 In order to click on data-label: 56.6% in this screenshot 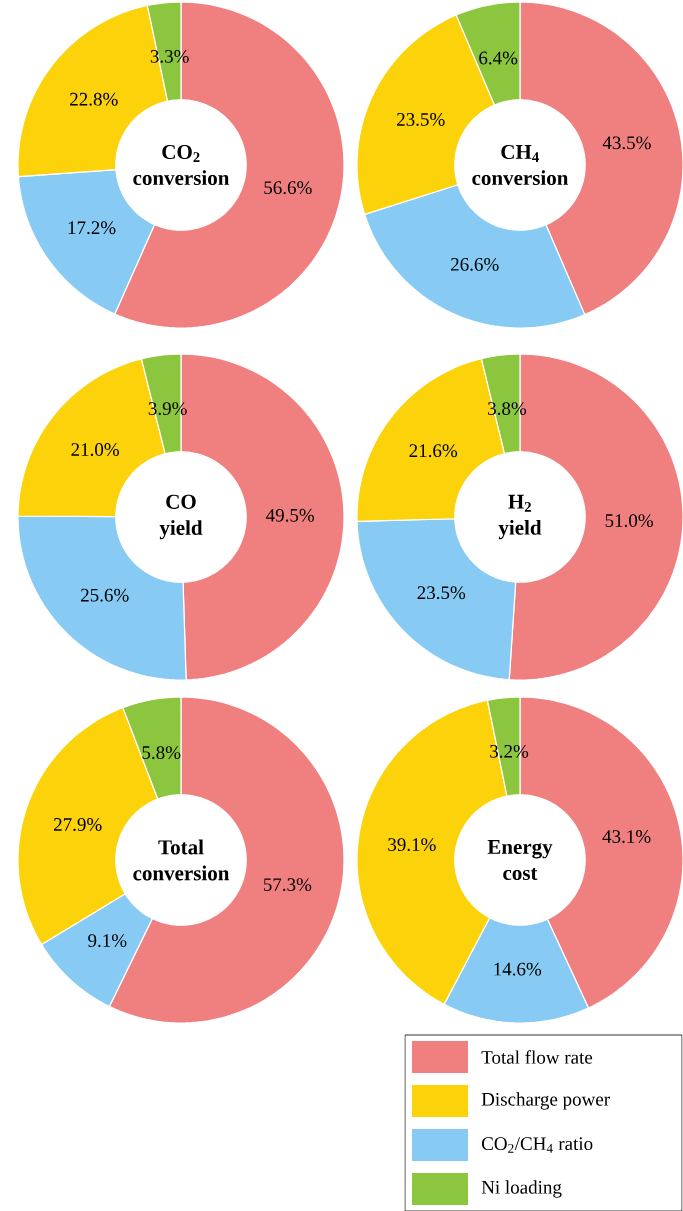, I will do `click(288, 188)`.